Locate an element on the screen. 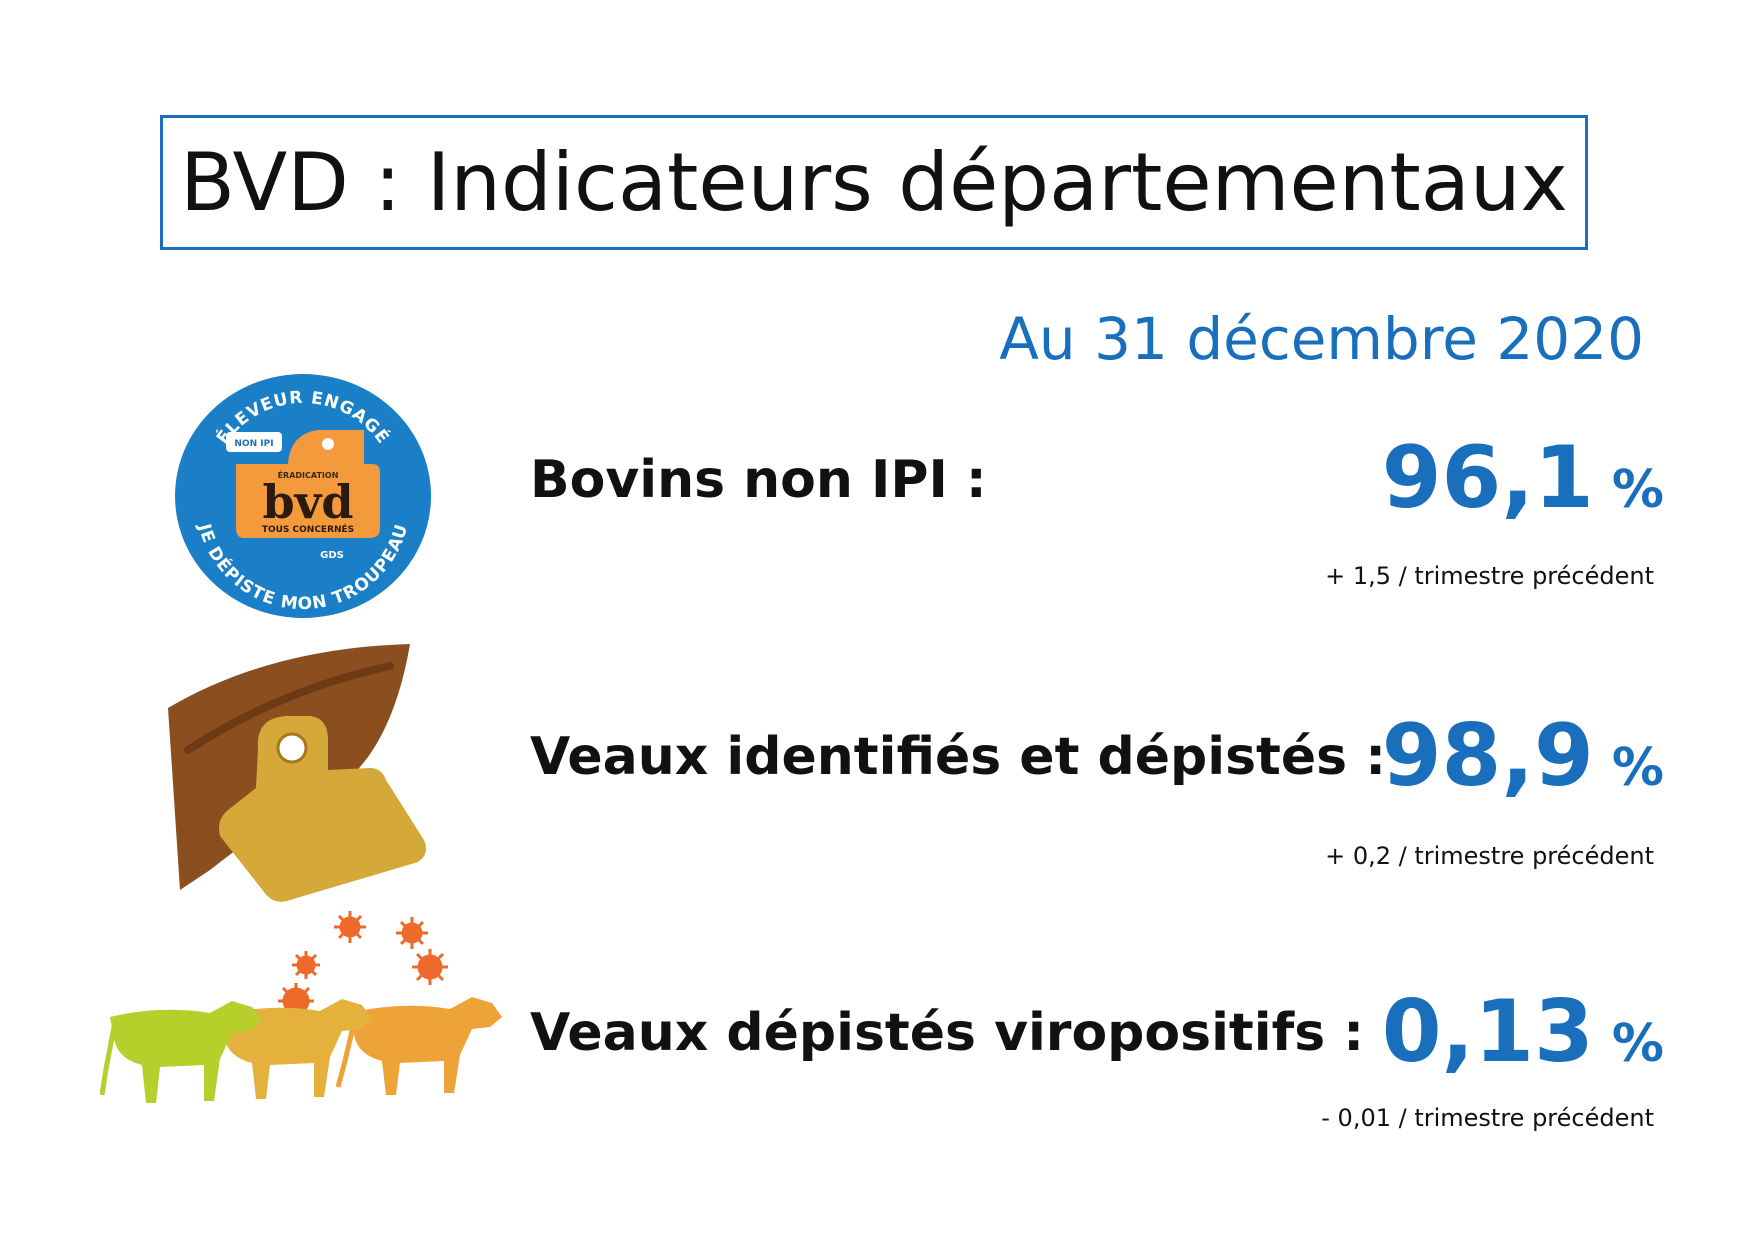 The image size is (1754, 1240). indicator-number: 0,13 is located at coordinates (1487, 1032).